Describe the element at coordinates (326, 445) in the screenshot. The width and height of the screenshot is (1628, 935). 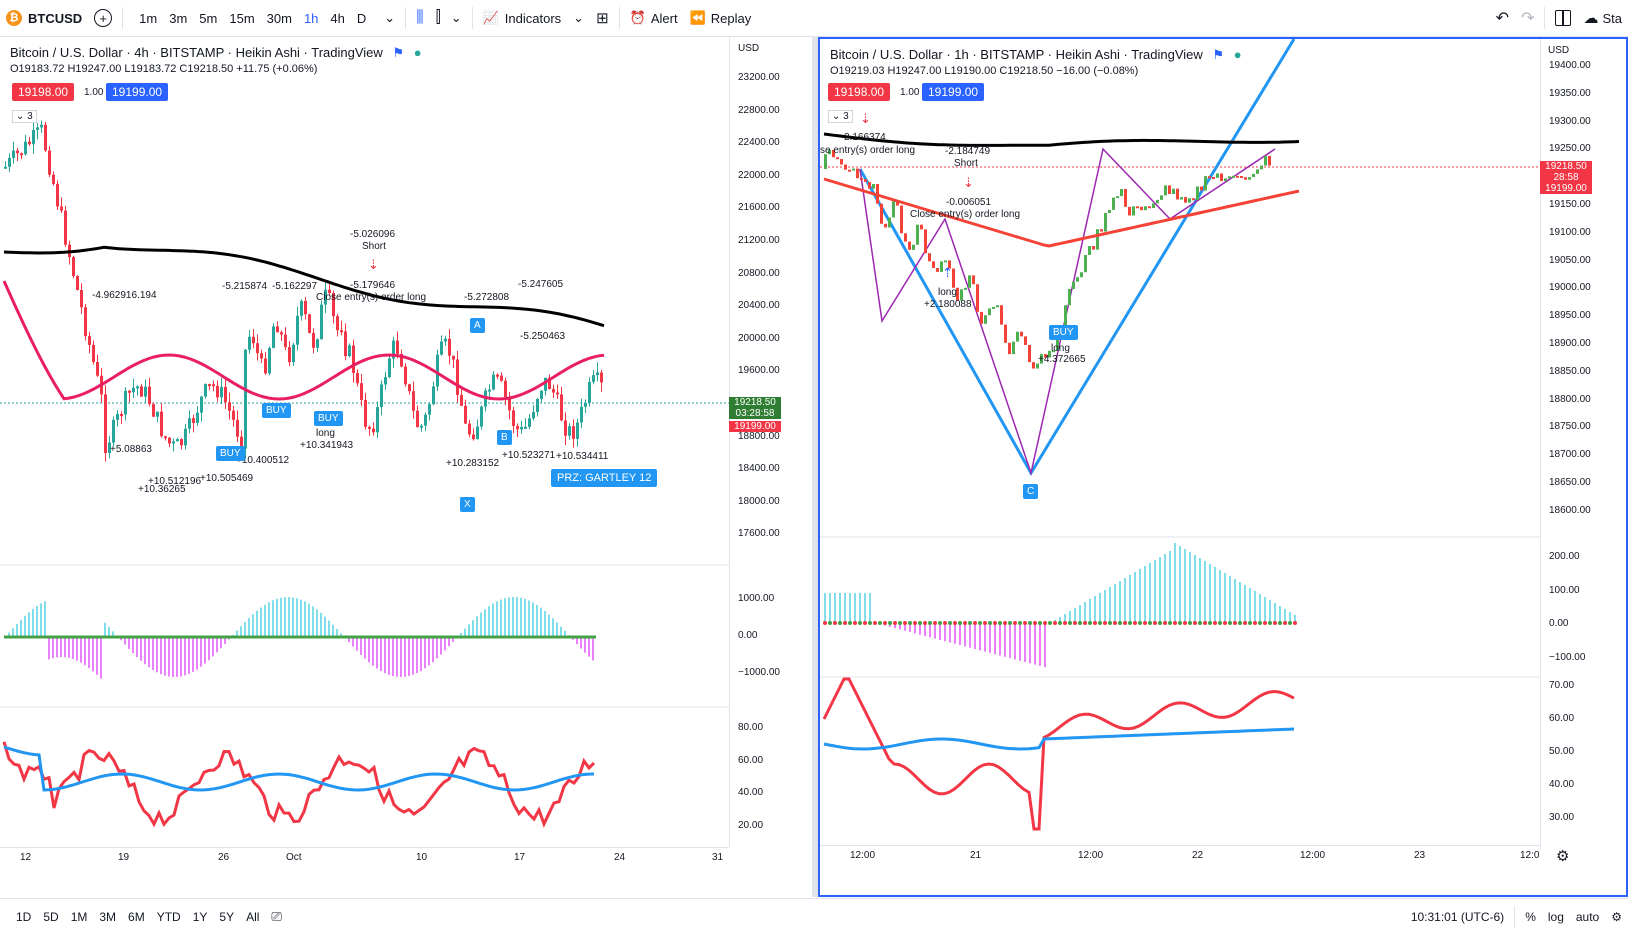
I see `trade-annotation: +10.341943` at that location.